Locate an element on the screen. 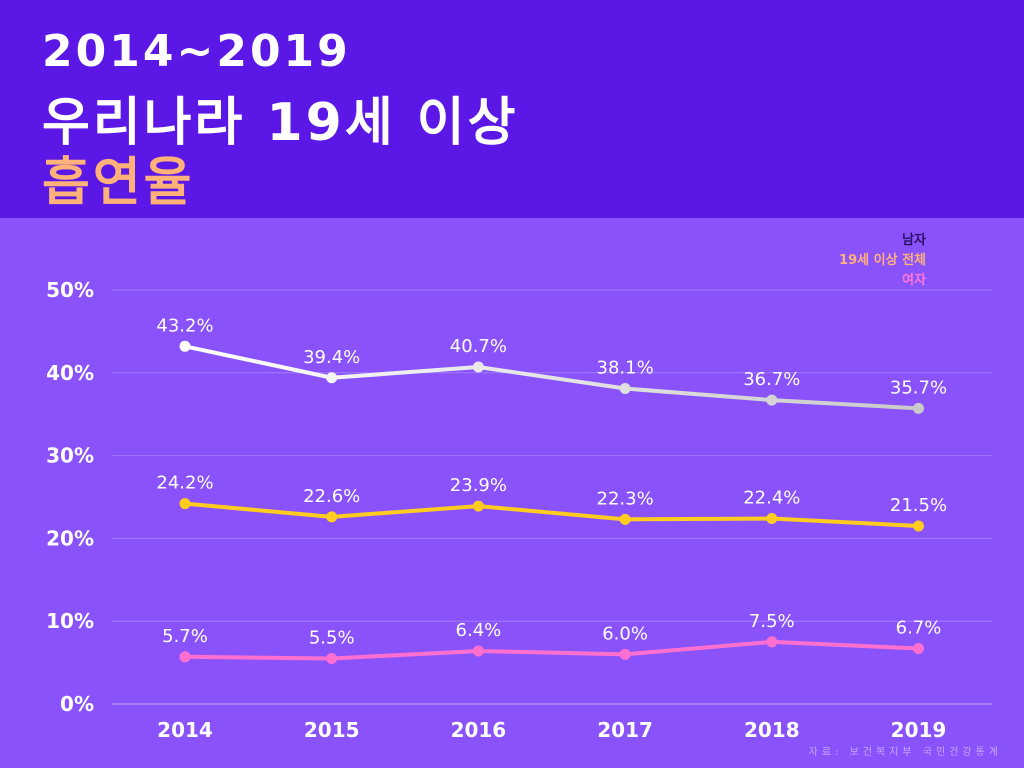  y-tick-label: 0% is located at coordinates (77, 704).